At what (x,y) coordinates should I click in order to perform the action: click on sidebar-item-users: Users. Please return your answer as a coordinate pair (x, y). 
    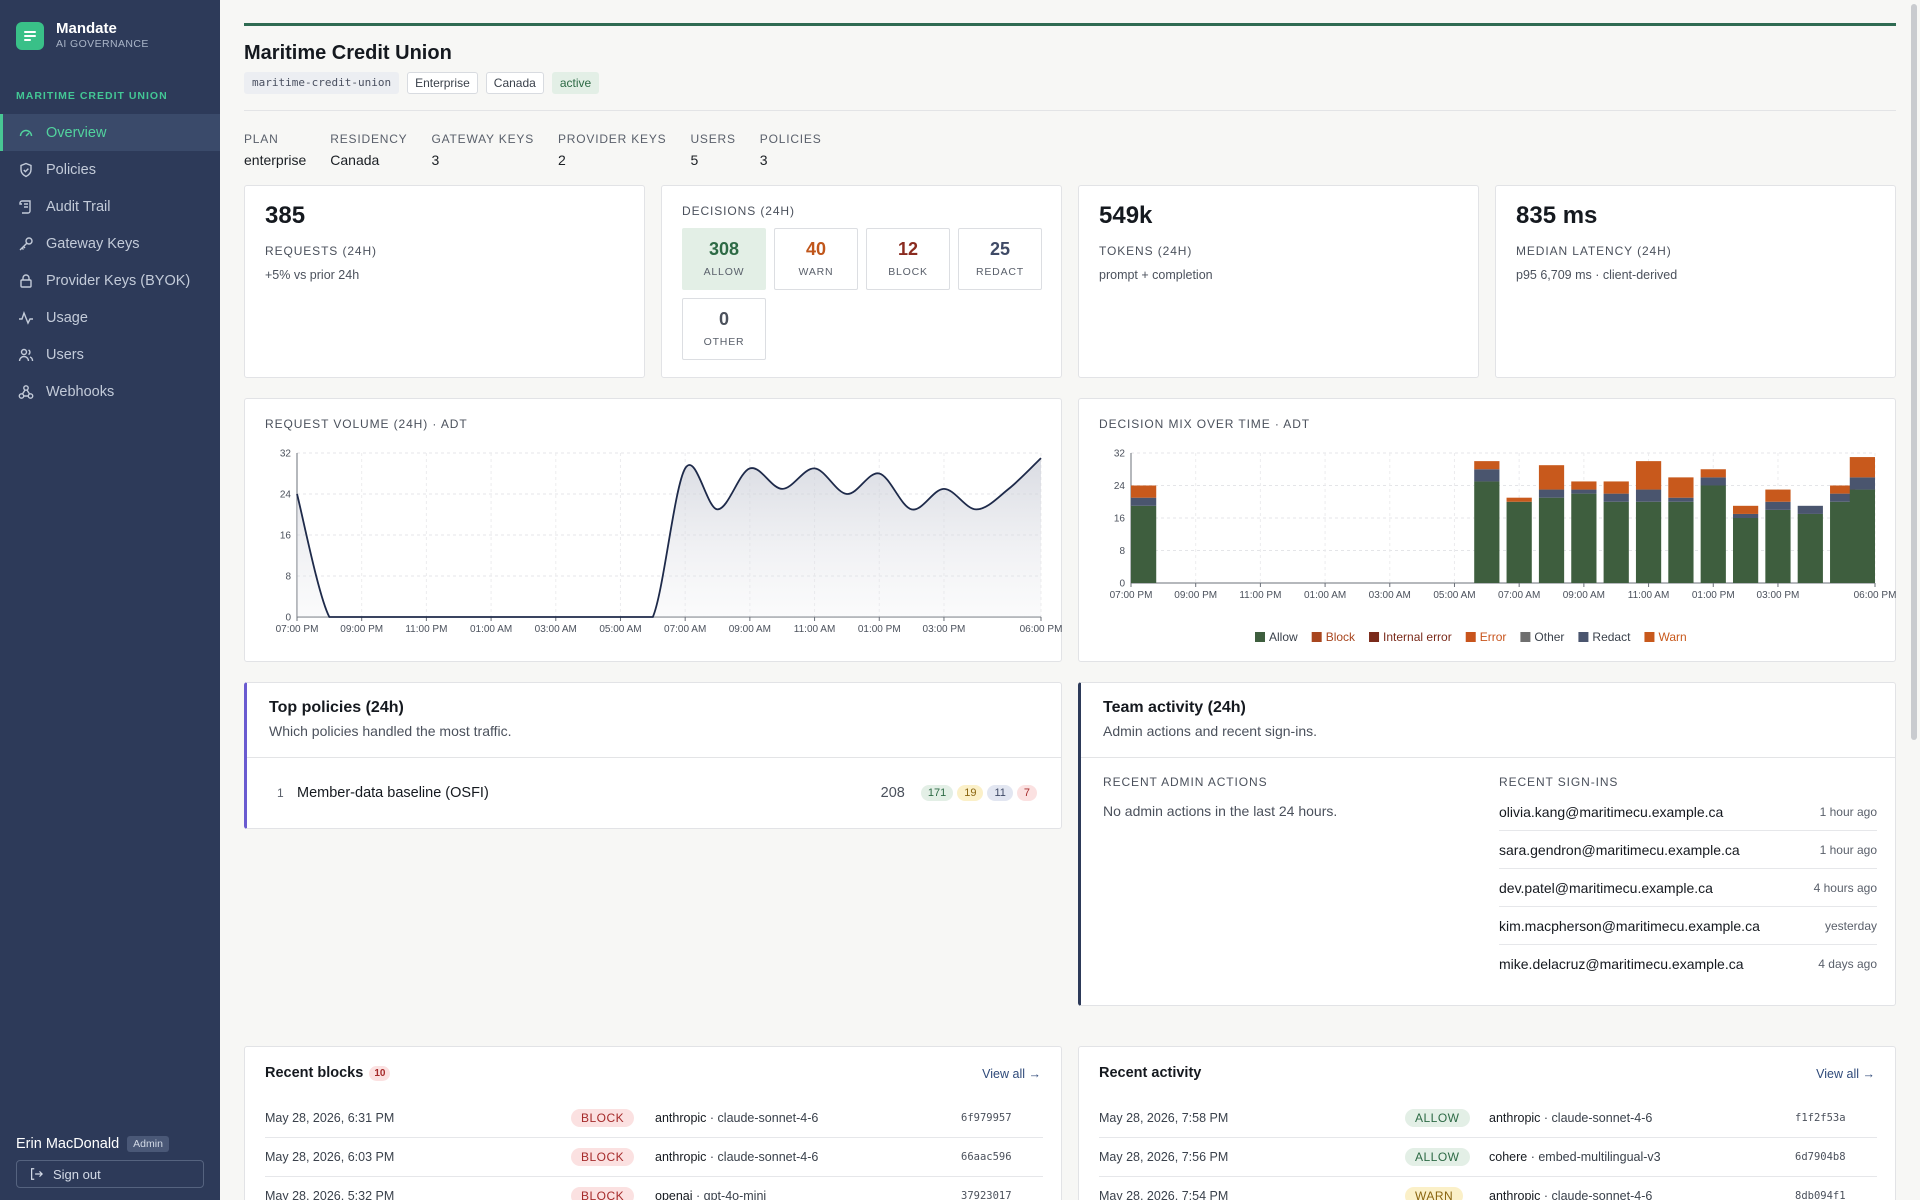
    Looking at the image, I should click on (110, 354).